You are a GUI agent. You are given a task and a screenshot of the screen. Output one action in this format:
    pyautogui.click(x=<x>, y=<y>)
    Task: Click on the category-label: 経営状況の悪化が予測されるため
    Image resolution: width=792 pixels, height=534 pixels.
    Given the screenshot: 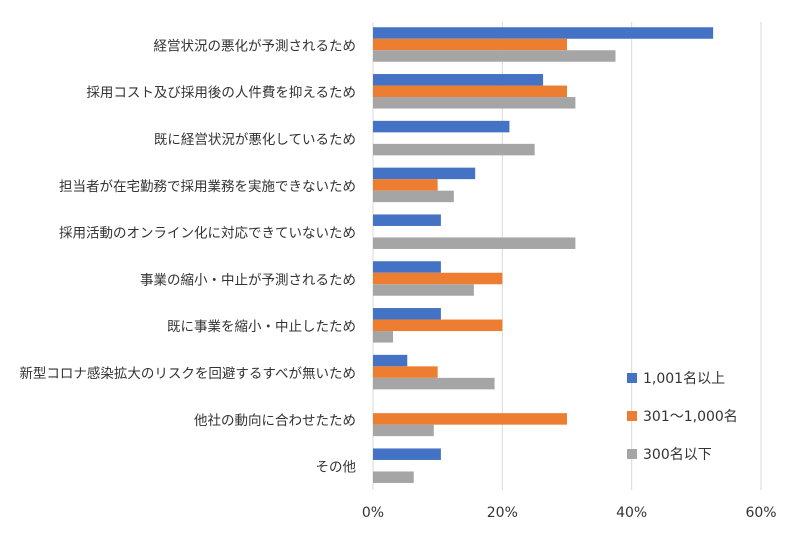 What is the action you would take?
    pyautogui.click(x=255, y=46)
    